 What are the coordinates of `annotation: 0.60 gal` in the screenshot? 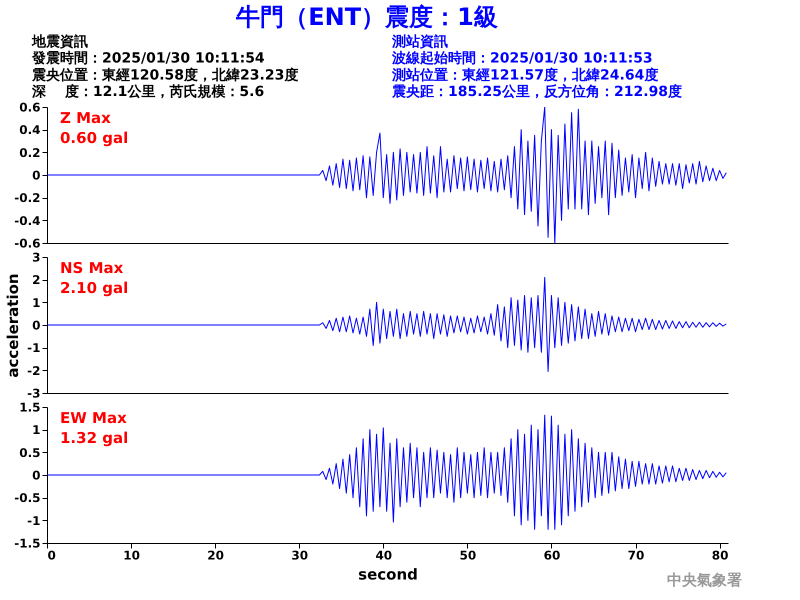 It's located at (94, 138).